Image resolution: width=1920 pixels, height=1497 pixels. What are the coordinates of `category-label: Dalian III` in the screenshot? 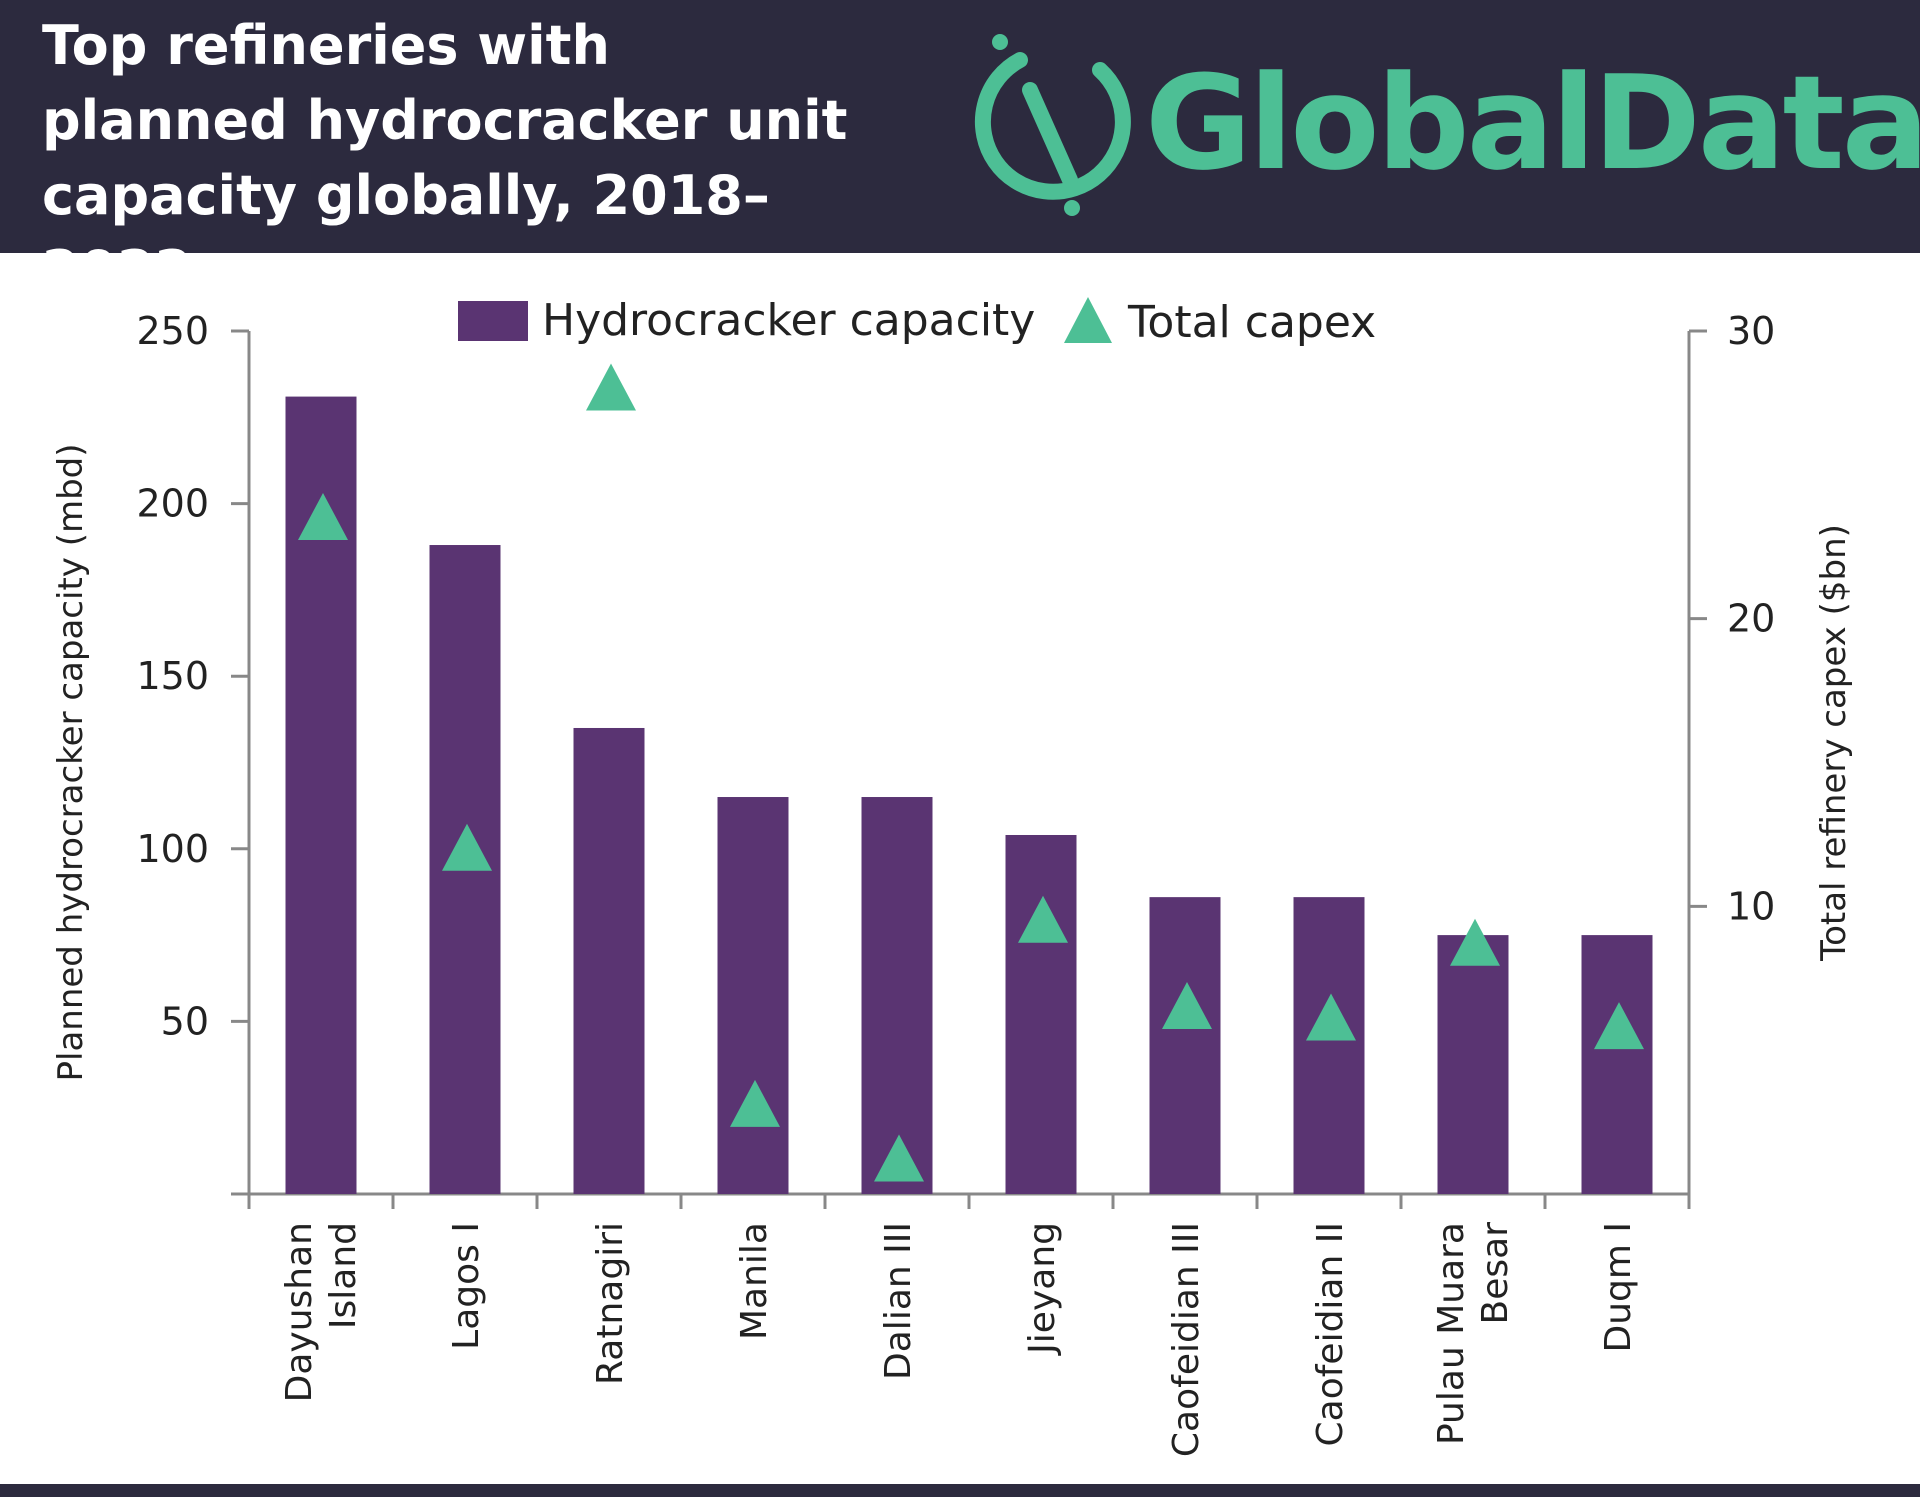 It's located at (898, 1301).